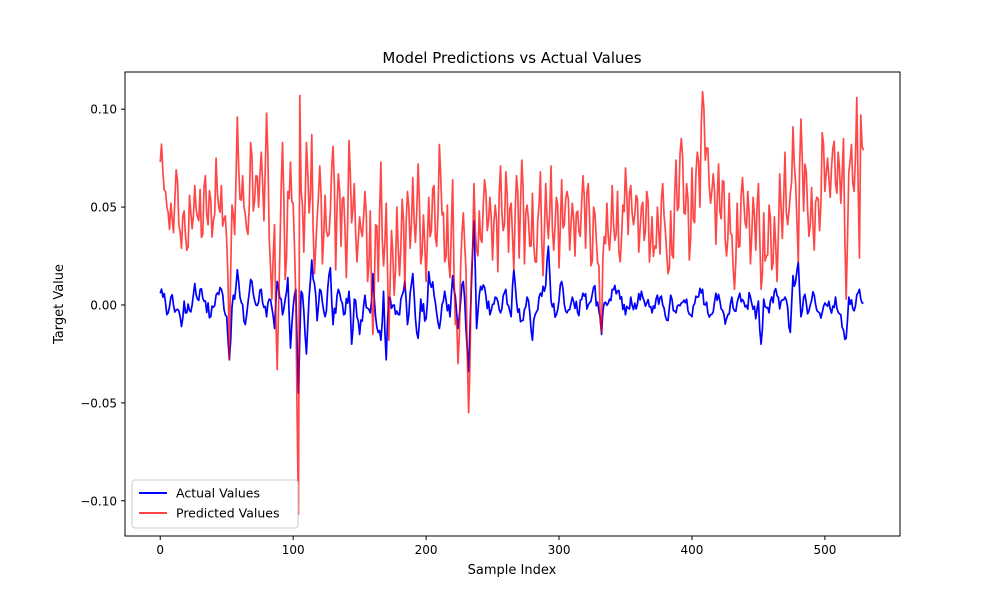  I want to click on x-tick-label: 200, so click(426, 550).